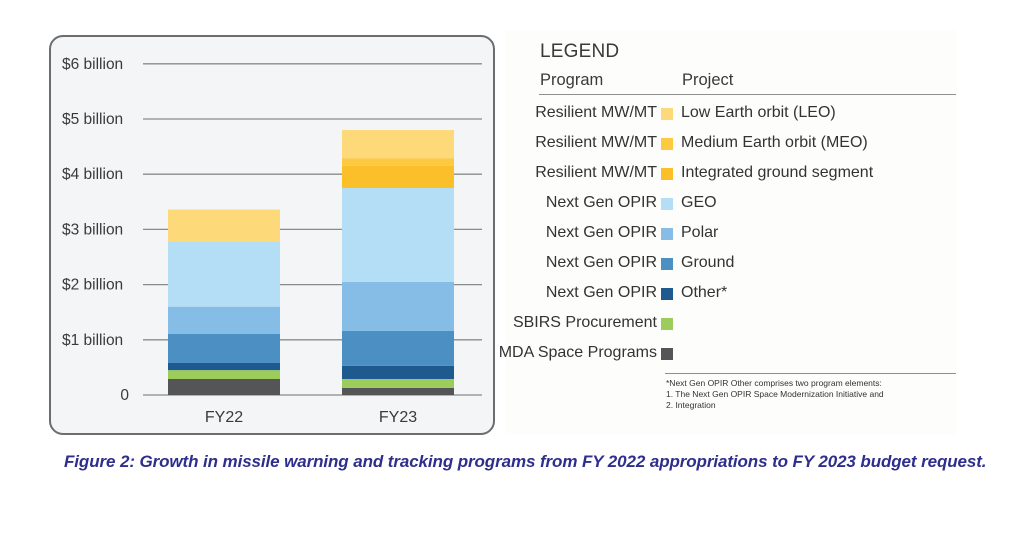 The width and height of the screenshot is (1014, 534). What do you see at coordinates (580, 51) in the screenshot?
I see `legend-title: LEGEND` at bounding box center [580, 51].